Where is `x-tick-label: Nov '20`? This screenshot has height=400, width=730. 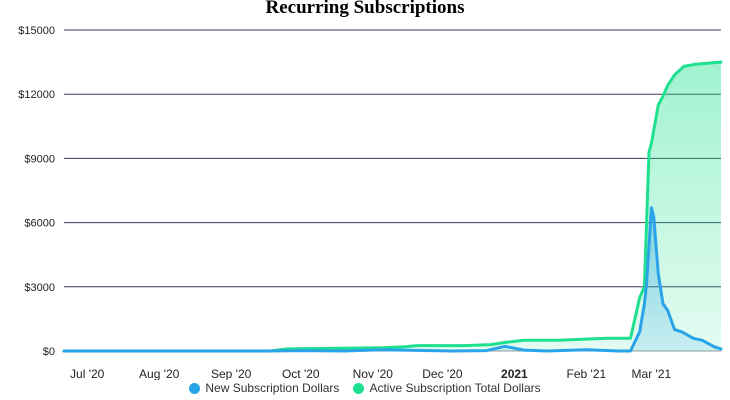 x-tick-label: Nov '20 is located at coordinates (373, 373).